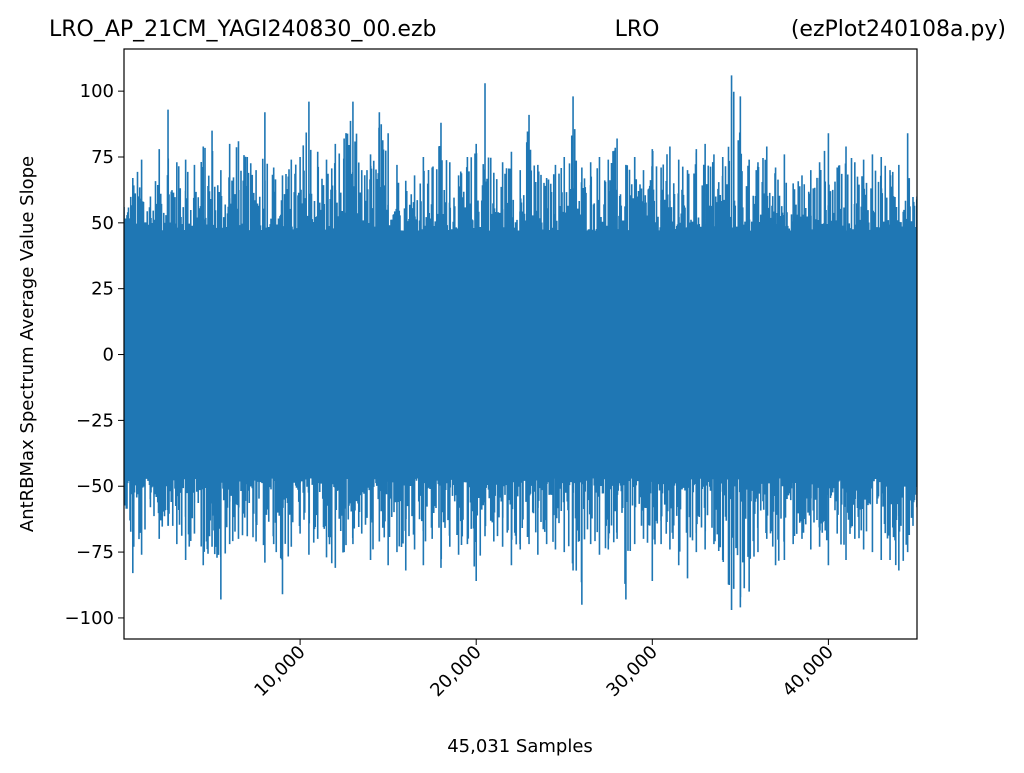  Describe the element at coordinates (95, 420) in the screenshot. I see `y-tick-label: −25` at that location.